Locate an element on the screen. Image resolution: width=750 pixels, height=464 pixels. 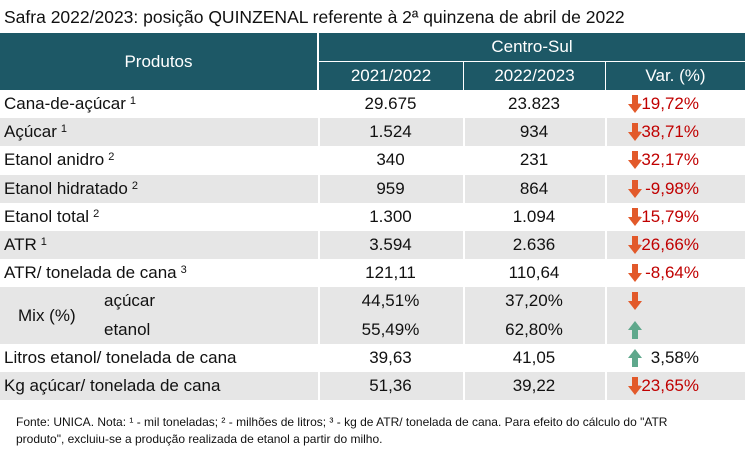
value: 23.823 is located at coordinates (534, 104).